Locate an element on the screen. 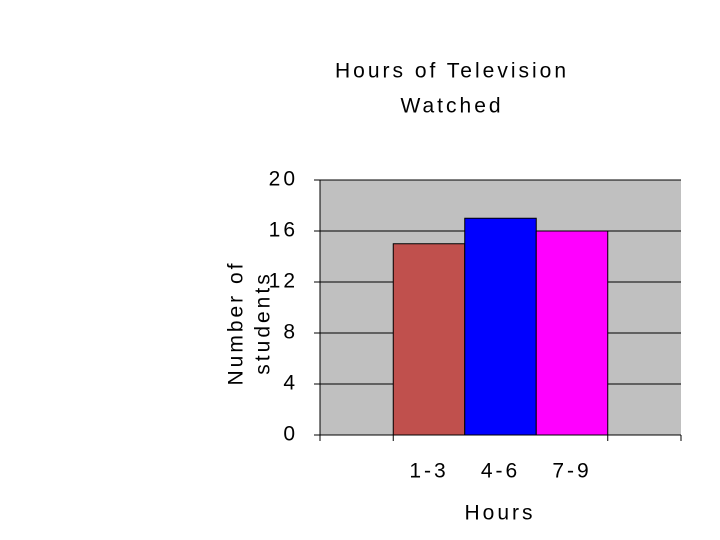 Image resolution: width=720 pixels, height=540 pixels. y-tick-label: 0 is located at coordinates (290, 434).